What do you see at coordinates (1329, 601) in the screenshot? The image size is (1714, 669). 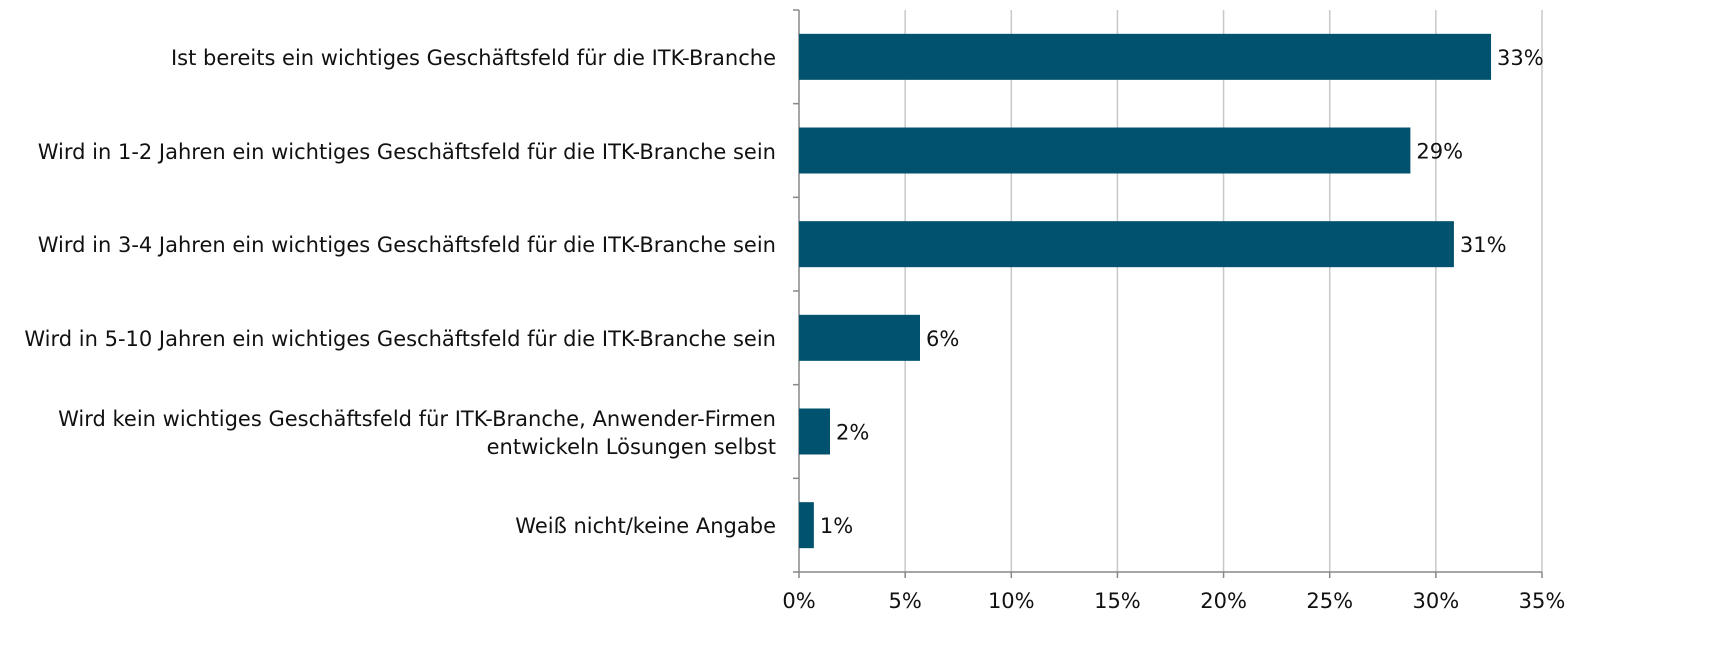 I see `x-tick-label: 25%` at bounding box center [1329, 601].